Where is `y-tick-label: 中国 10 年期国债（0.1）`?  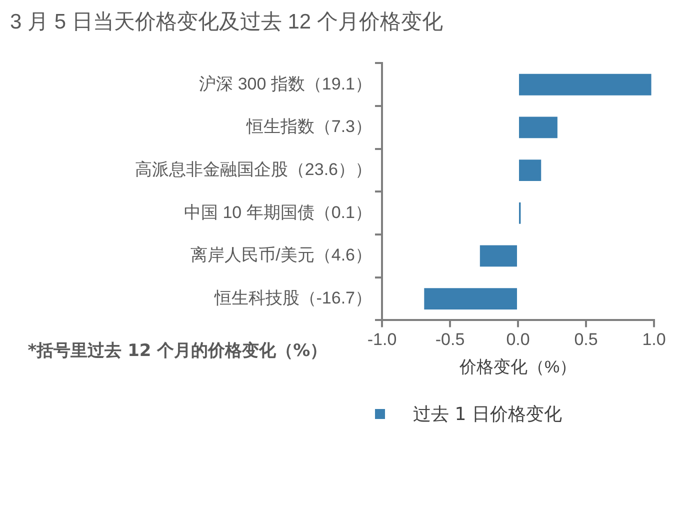
y-tick-label: 中国 10 年期国债（0.1） is located at coordinates (278, 212).